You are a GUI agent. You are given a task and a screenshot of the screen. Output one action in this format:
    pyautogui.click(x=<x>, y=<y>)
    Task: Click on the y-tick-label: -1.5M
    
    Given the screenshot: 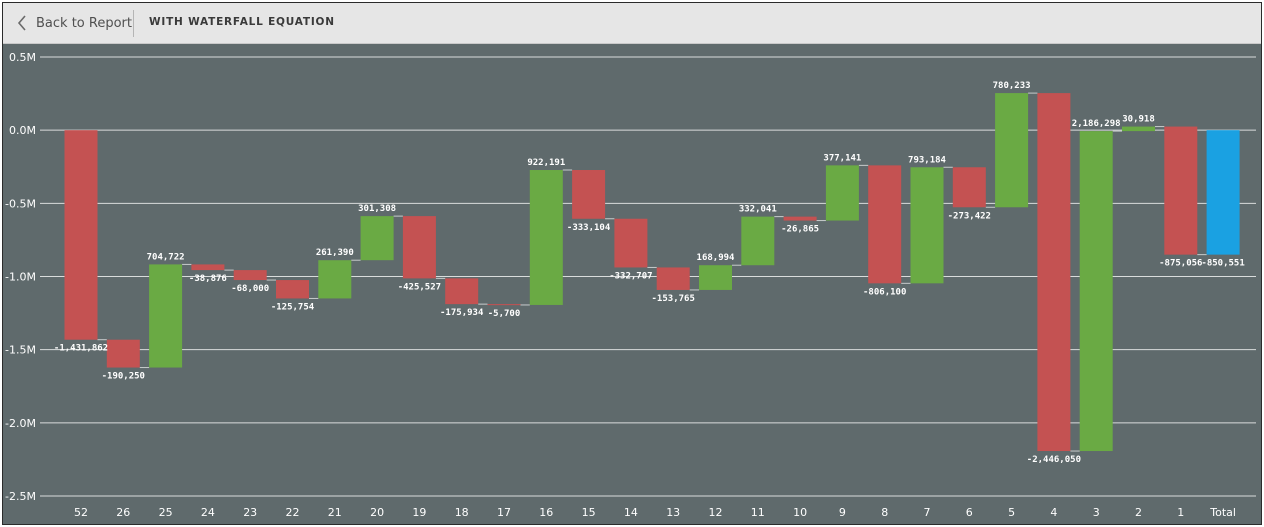 What is the action you would take?
    pyautogui.click(x=20, y=350)
    